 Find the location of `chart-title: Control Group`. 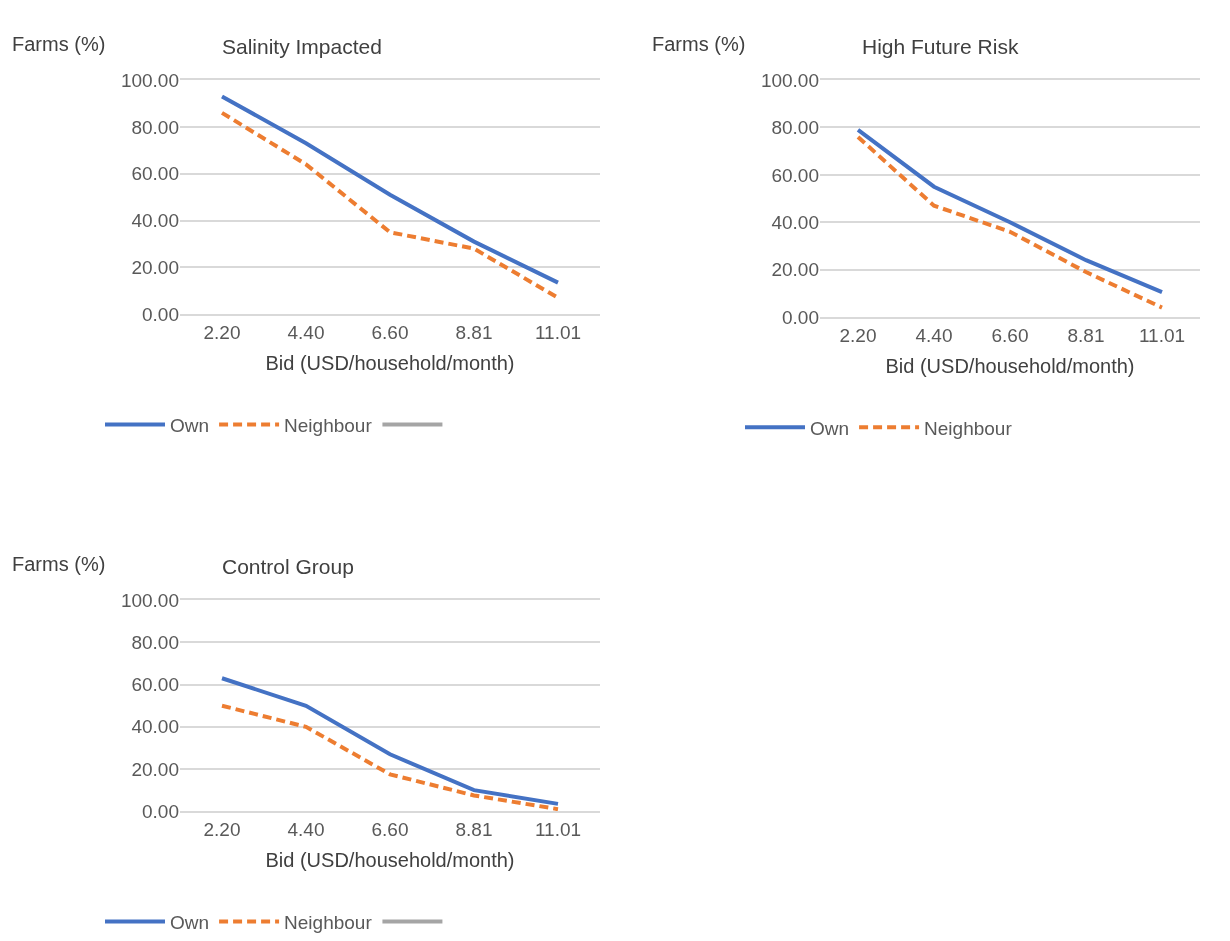

chart-title: Control Group is located at coordinates (288, 566).